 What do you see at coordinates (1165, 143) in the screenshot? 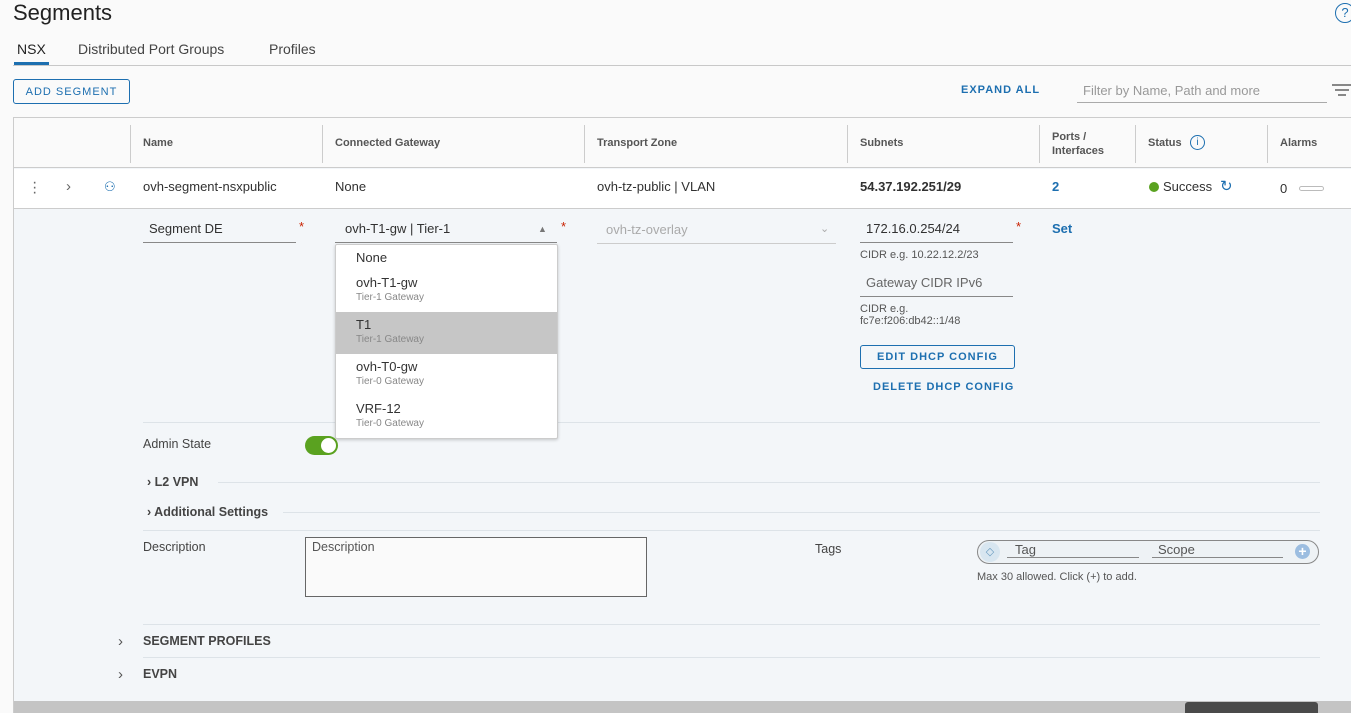
I see `column-status: Status` at bounding box center [1165, 143].